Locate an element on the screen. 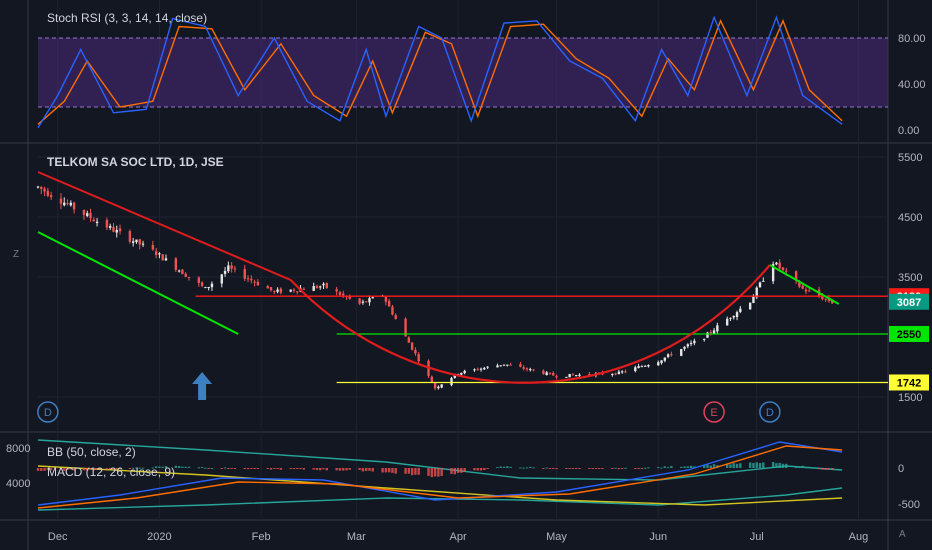 The height and width of the screenshot is (550, 932). price-y-tick: 5500 is located at coordinates (910, 158).